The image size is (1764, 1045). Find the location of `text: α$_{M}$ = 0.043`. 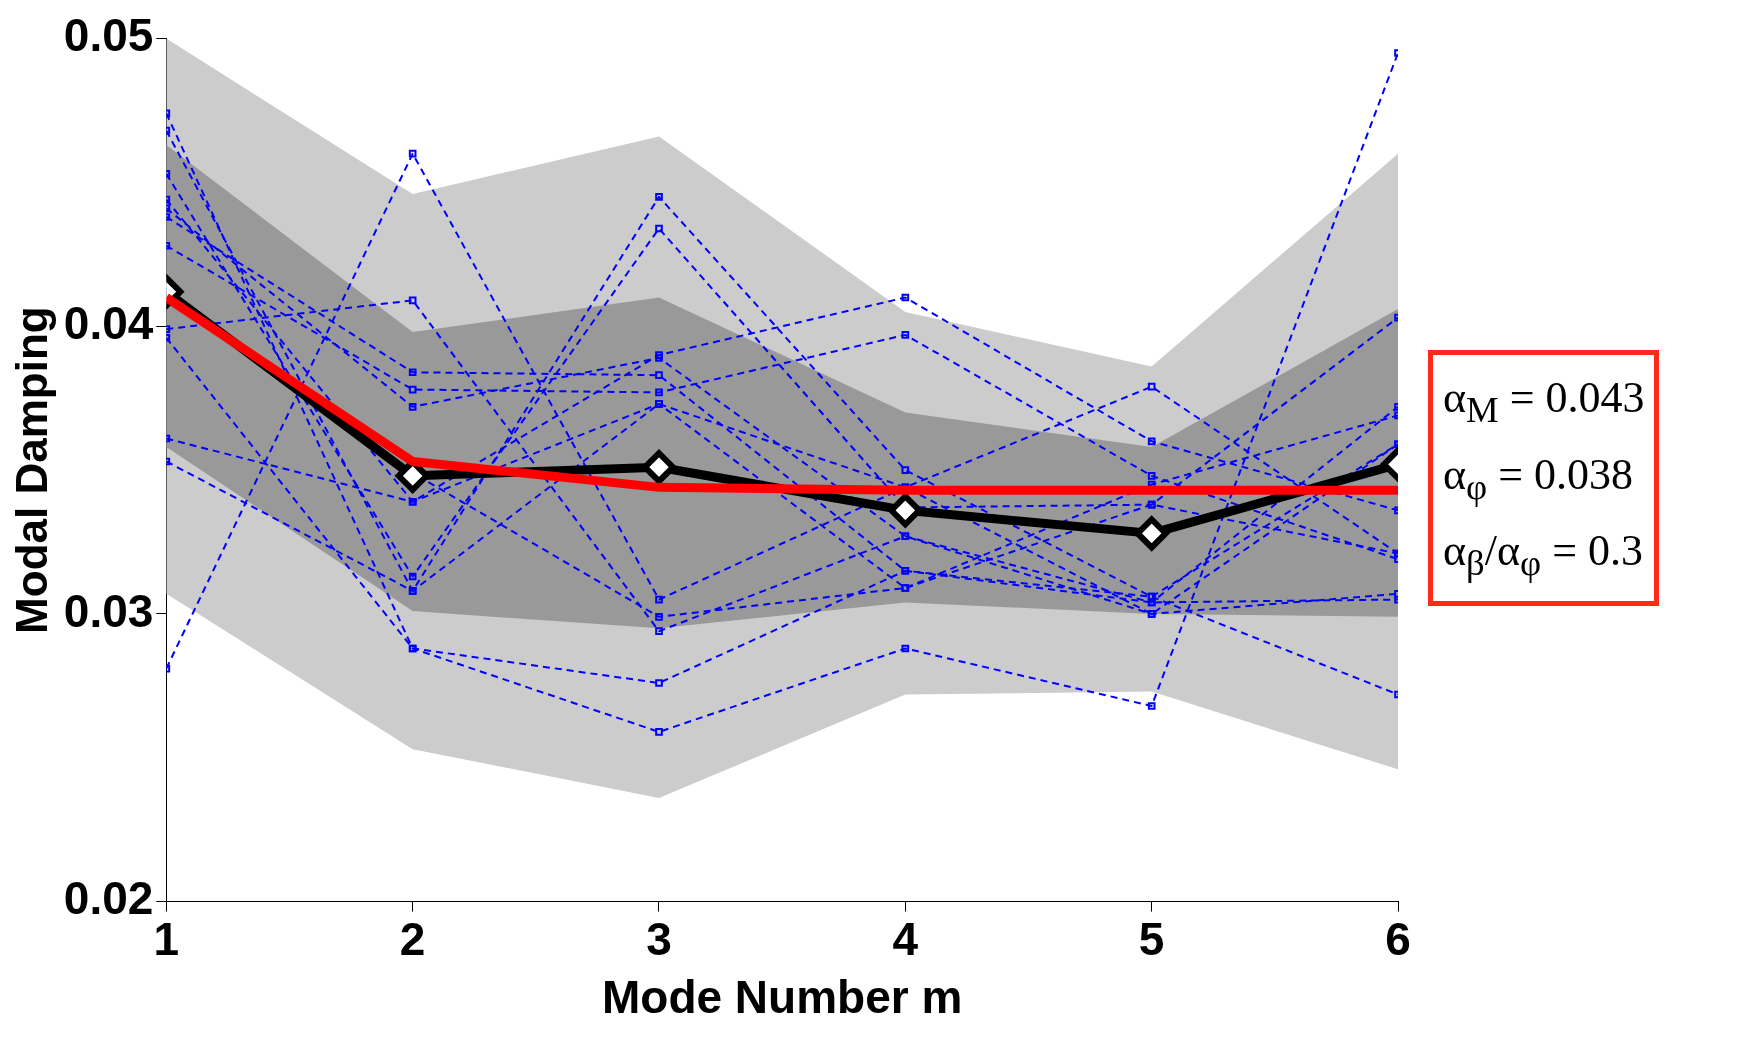

text: α$_{M}$ = 0.043 is located at coordinates (1544, 402).